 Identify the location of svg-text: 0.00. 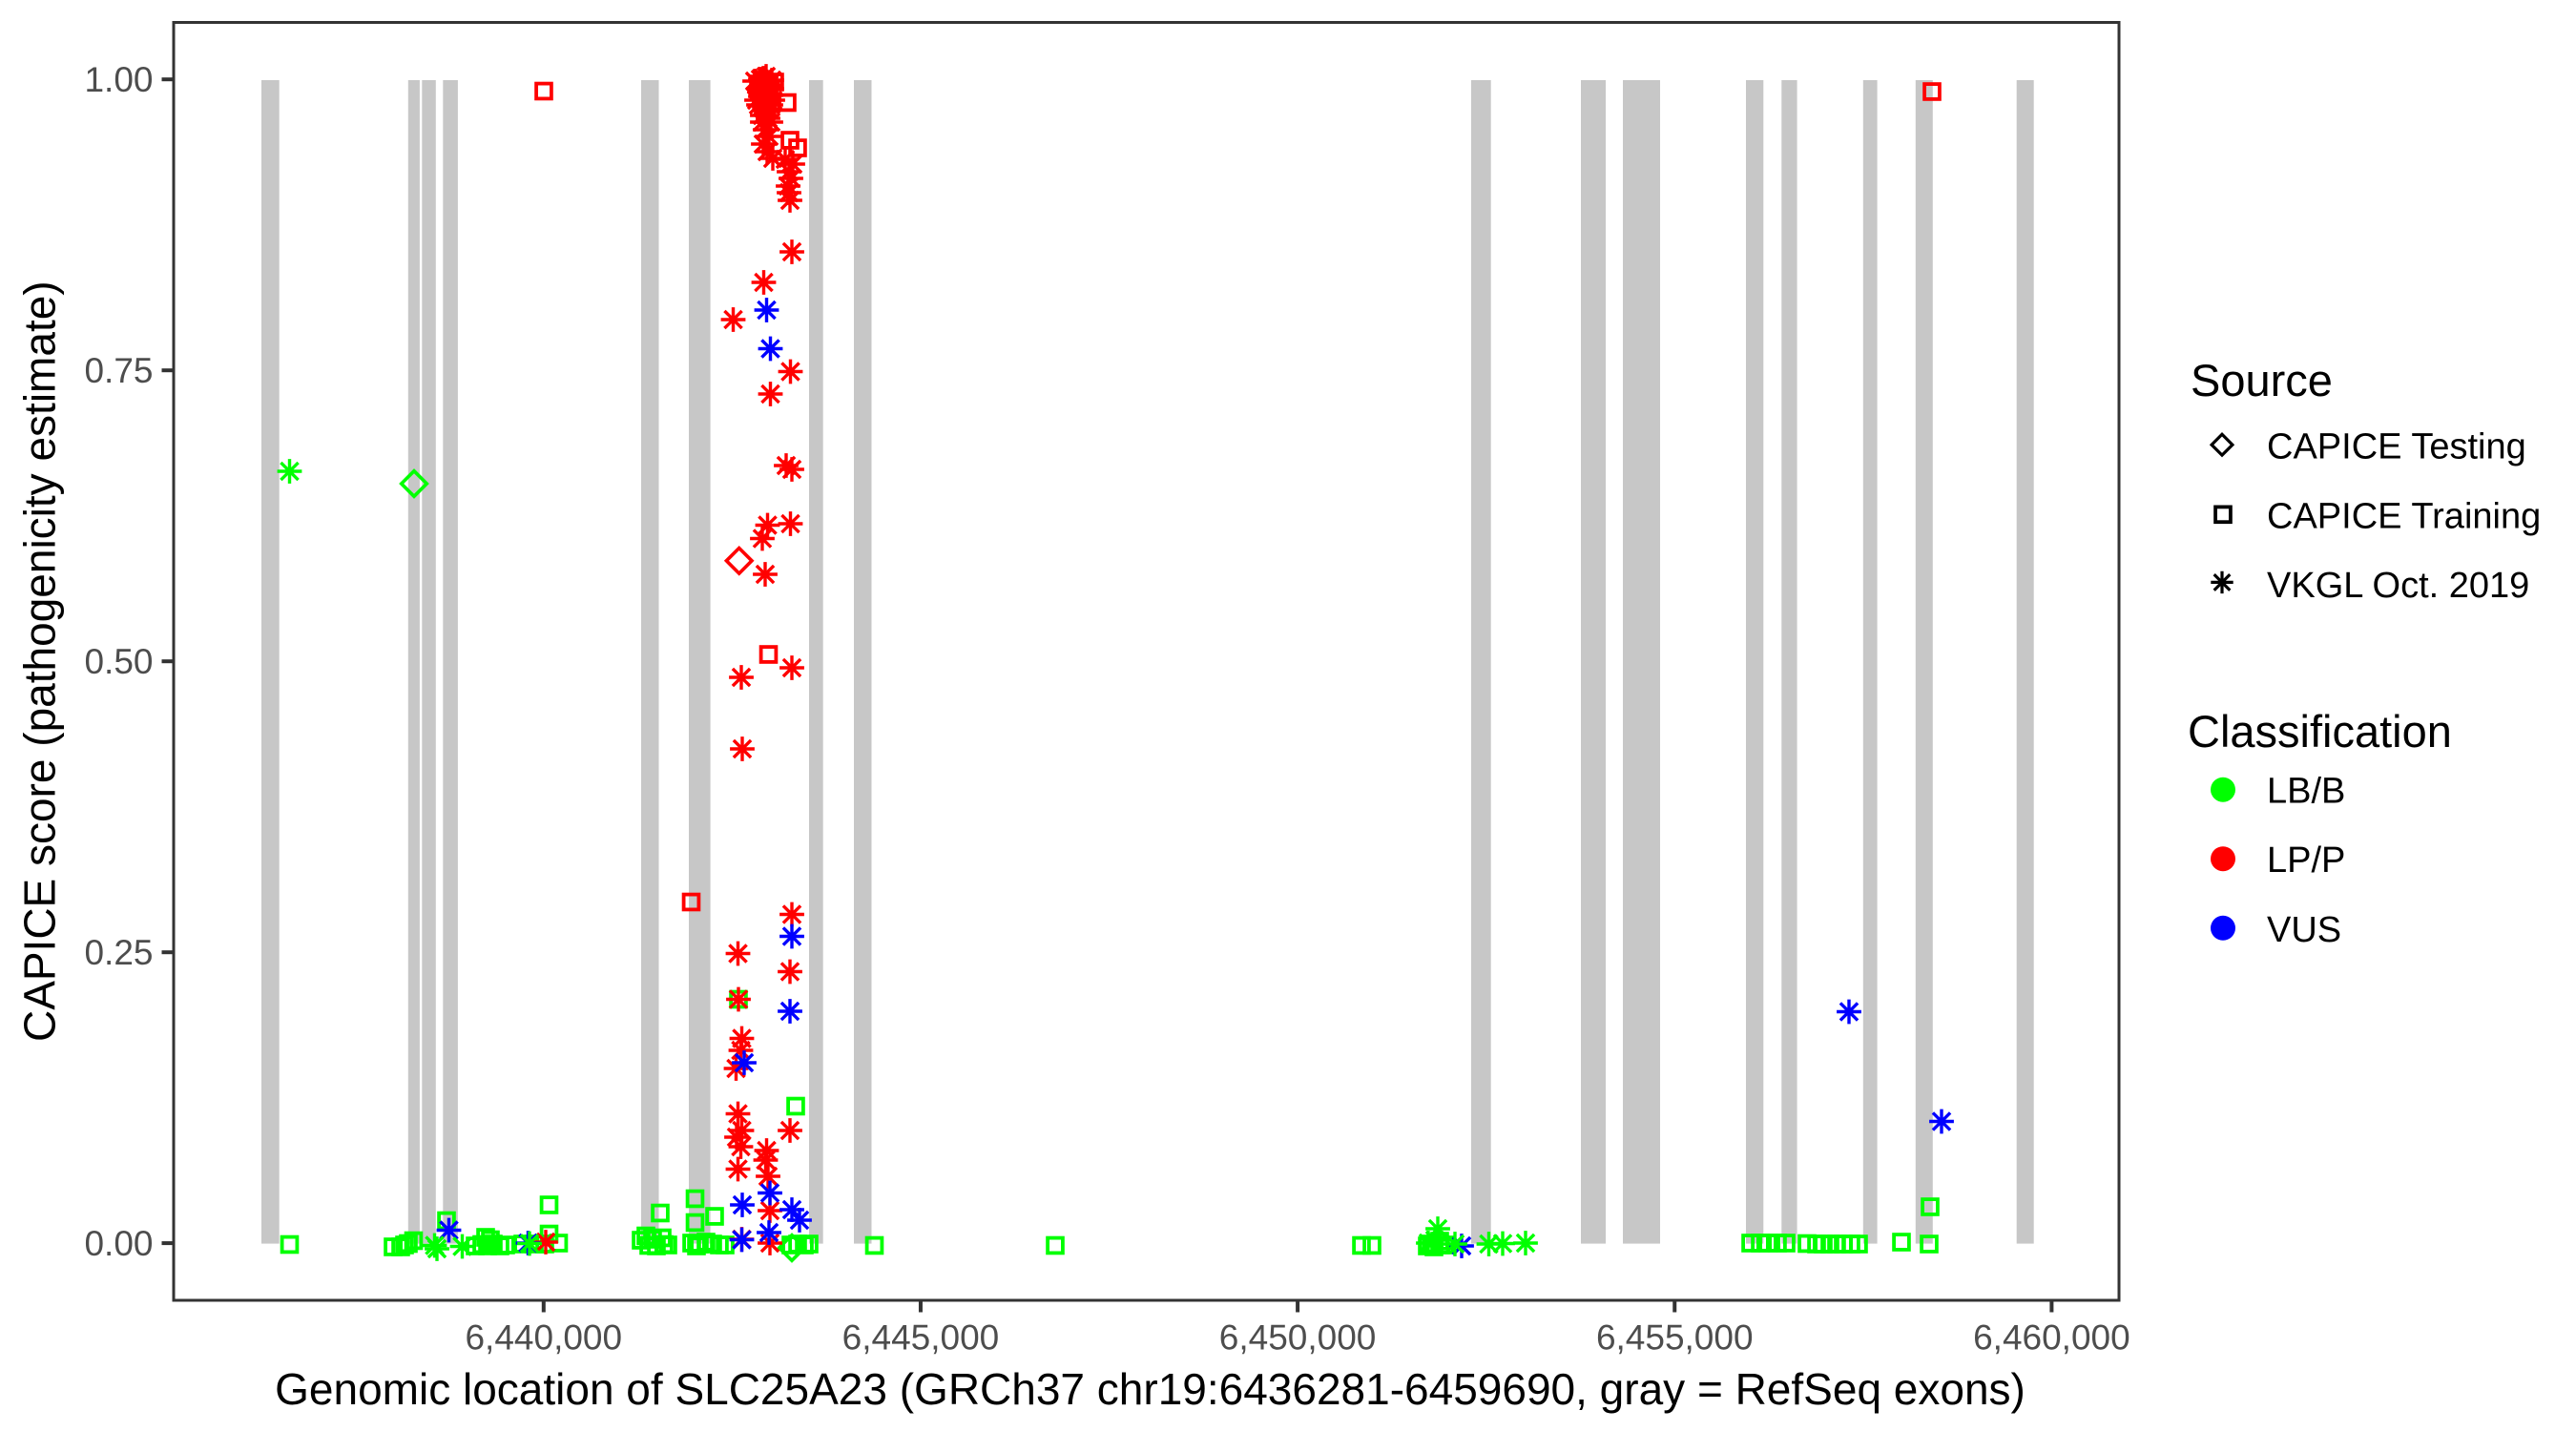
(118, 1243).